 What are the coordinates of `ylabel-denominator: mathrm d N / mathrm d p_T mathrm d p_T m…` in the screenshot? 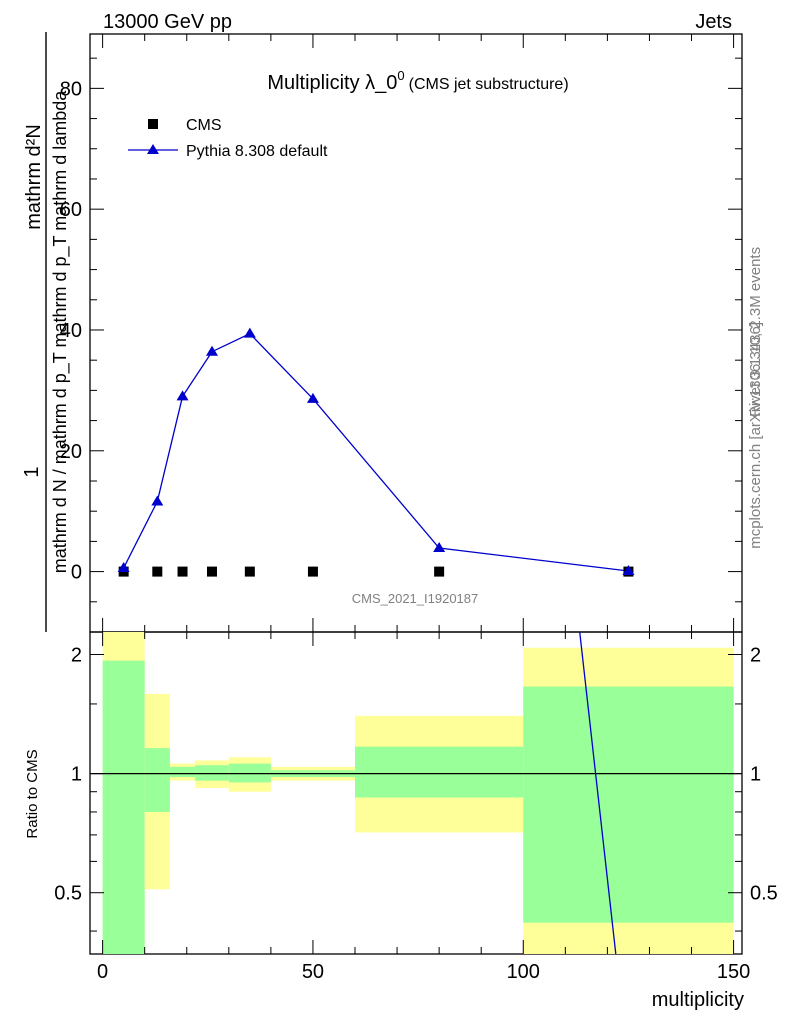 It's located at (60, 331).